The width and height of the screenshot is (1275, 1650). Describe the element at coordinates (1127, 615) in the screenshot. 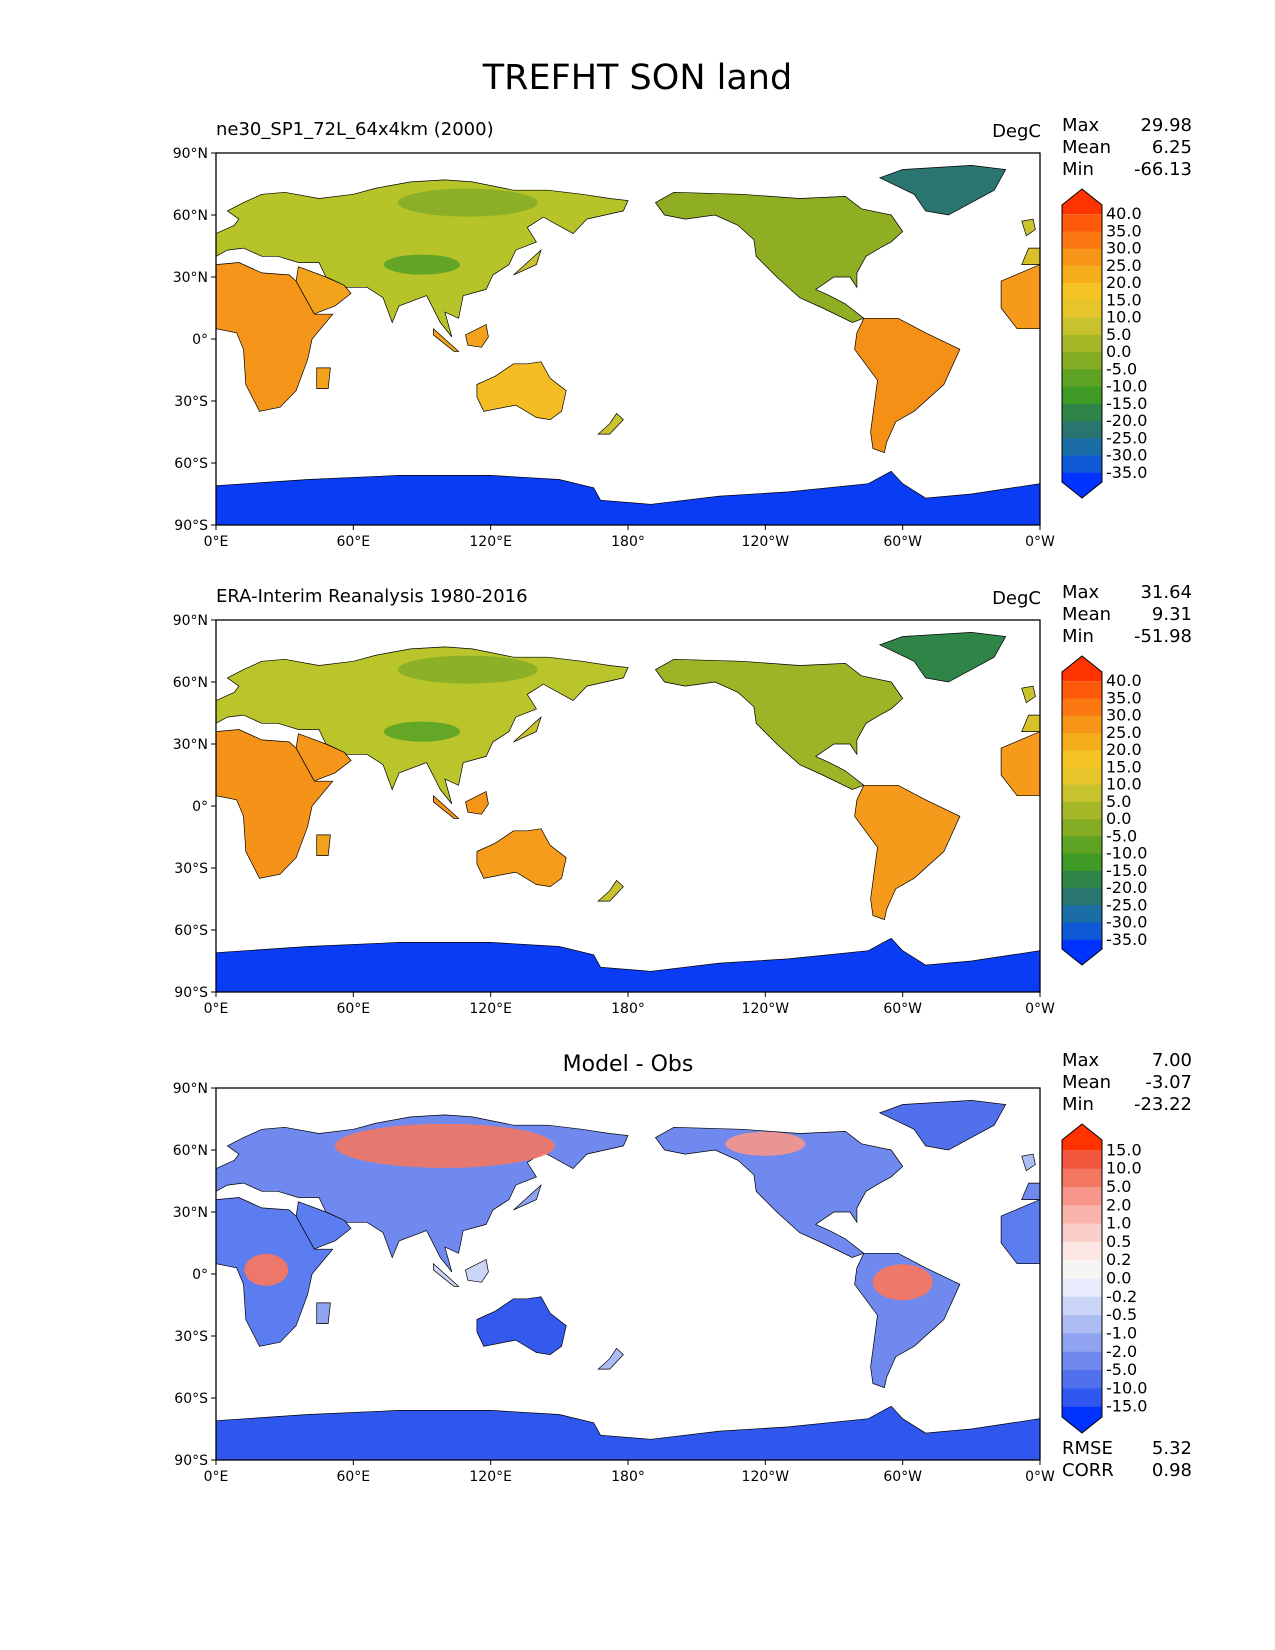

I see `panel-stats: Max 31.64 Mean 9.31 Min -51.98` at that location.